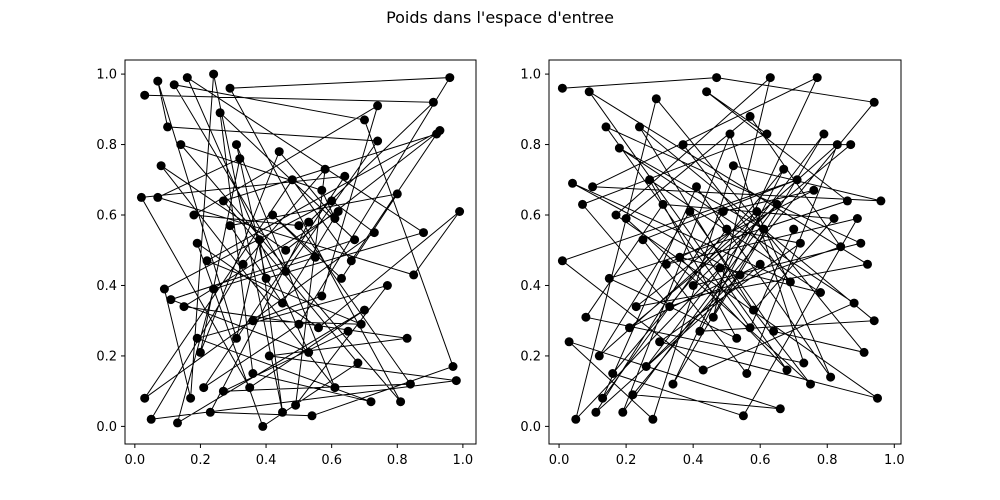 This screenshot has width=1000, height=500. What do you see at coordinates (106, 75) in the screenshot?
I see `y-tick-label: 1.0` at bounding box center [106, 75].